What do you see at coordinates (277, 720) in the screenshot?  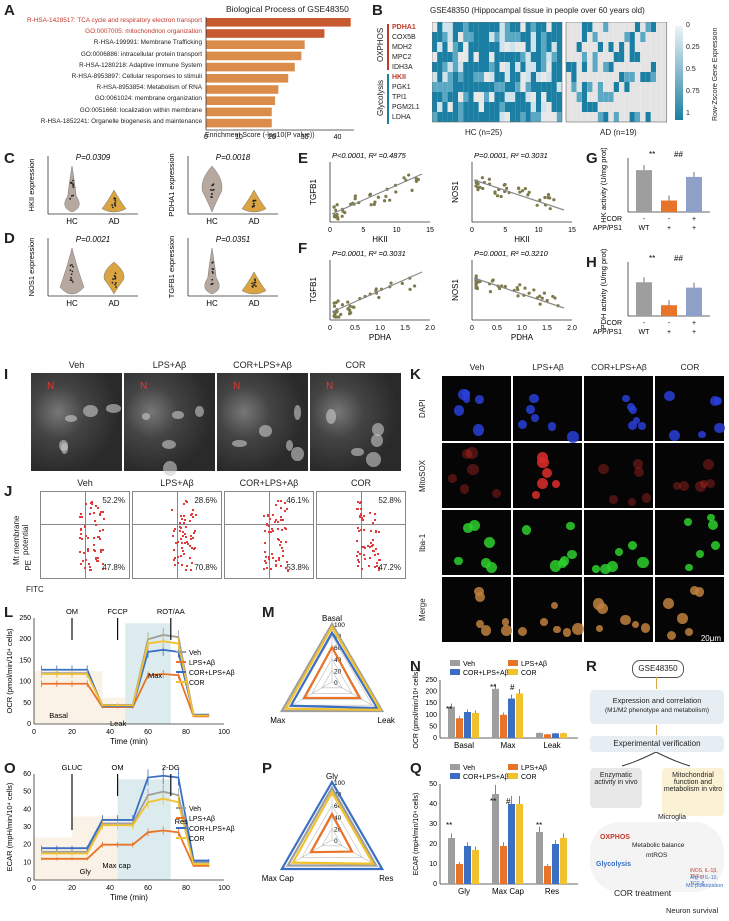 I see `radar-axis-label: Max` at bounding box center [277, 720].